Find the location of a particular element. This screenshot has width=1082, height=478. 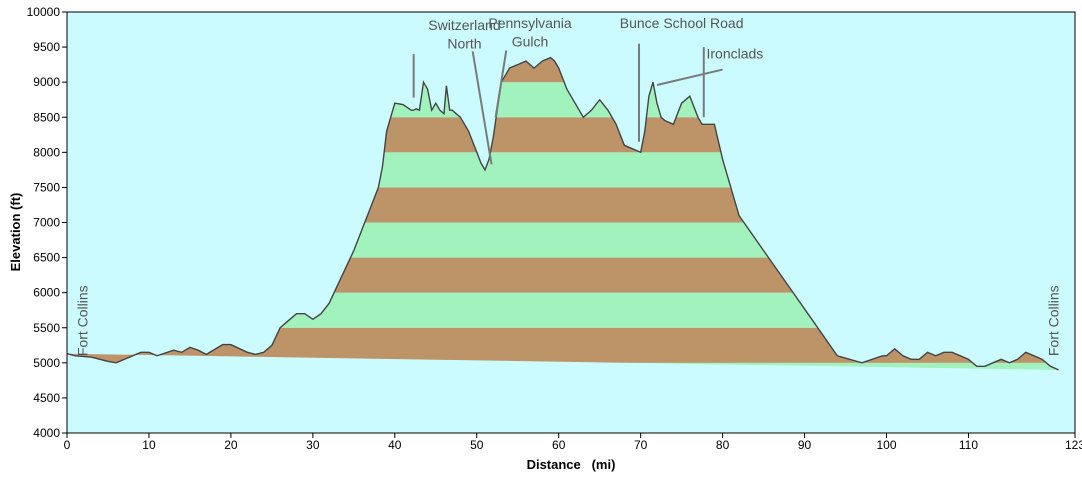

annotation-leaders is located at coordinates (567, 104).